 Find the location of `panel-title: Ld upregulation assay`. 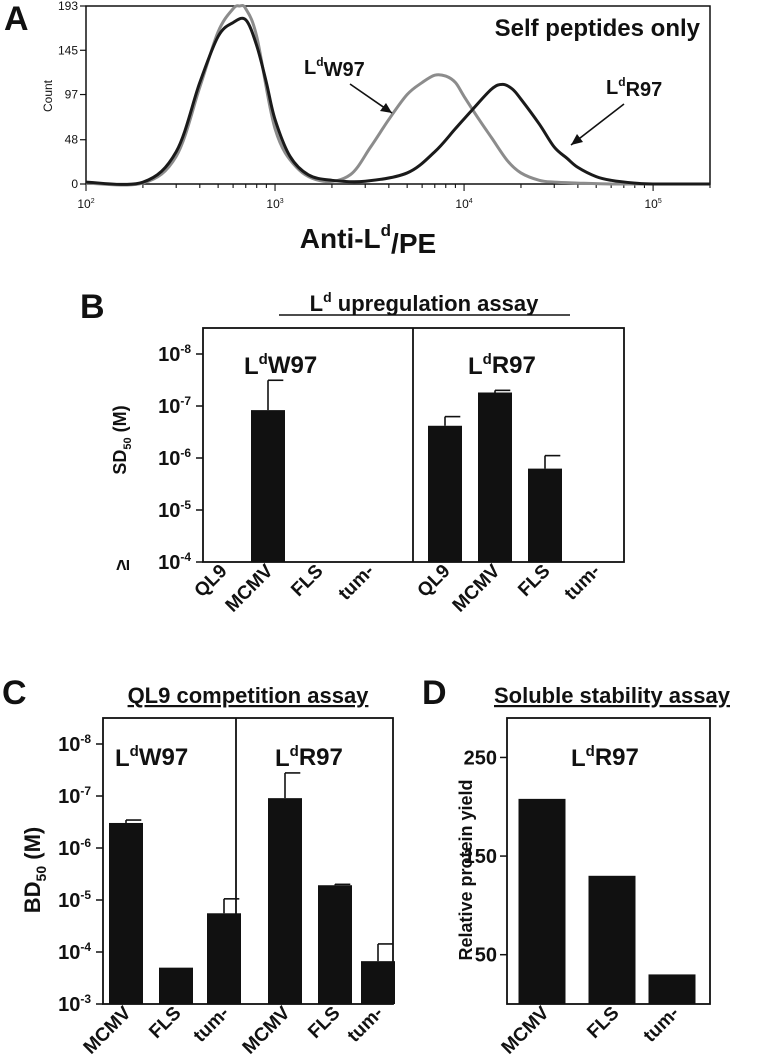

panel-title: Ld upregulation assay is located at coordinates (424, 302).